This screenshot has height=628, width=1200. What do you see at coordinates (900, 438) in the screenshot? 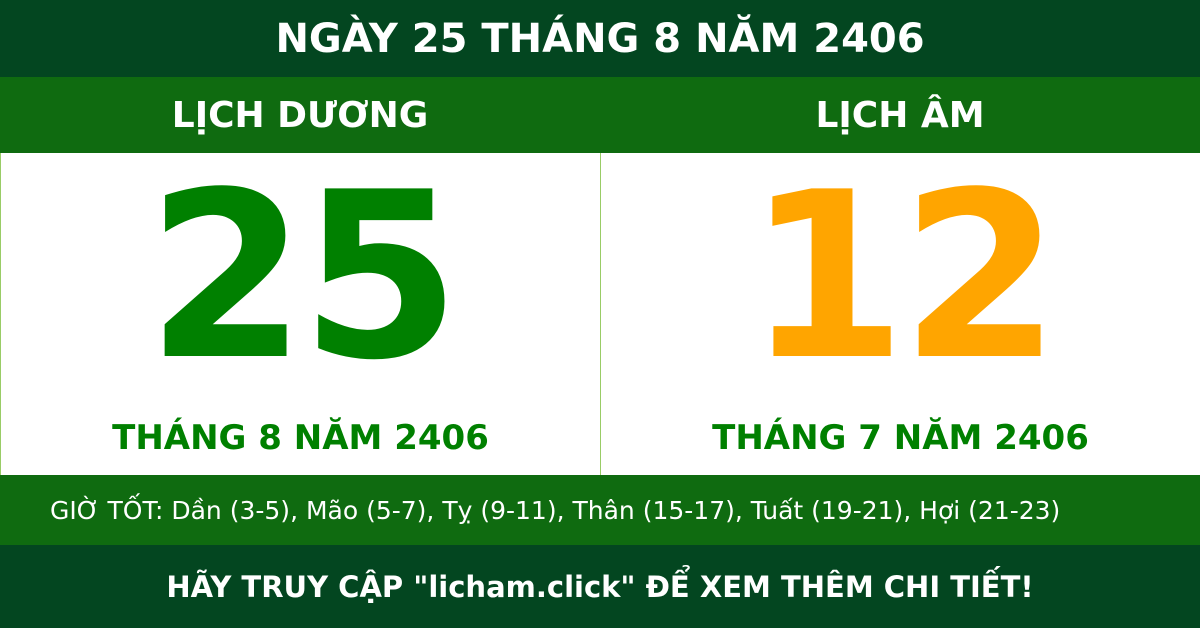
I see `lunar-month-year: THÁNG 7 NĂM 2406` at bounding box center [900, 438].